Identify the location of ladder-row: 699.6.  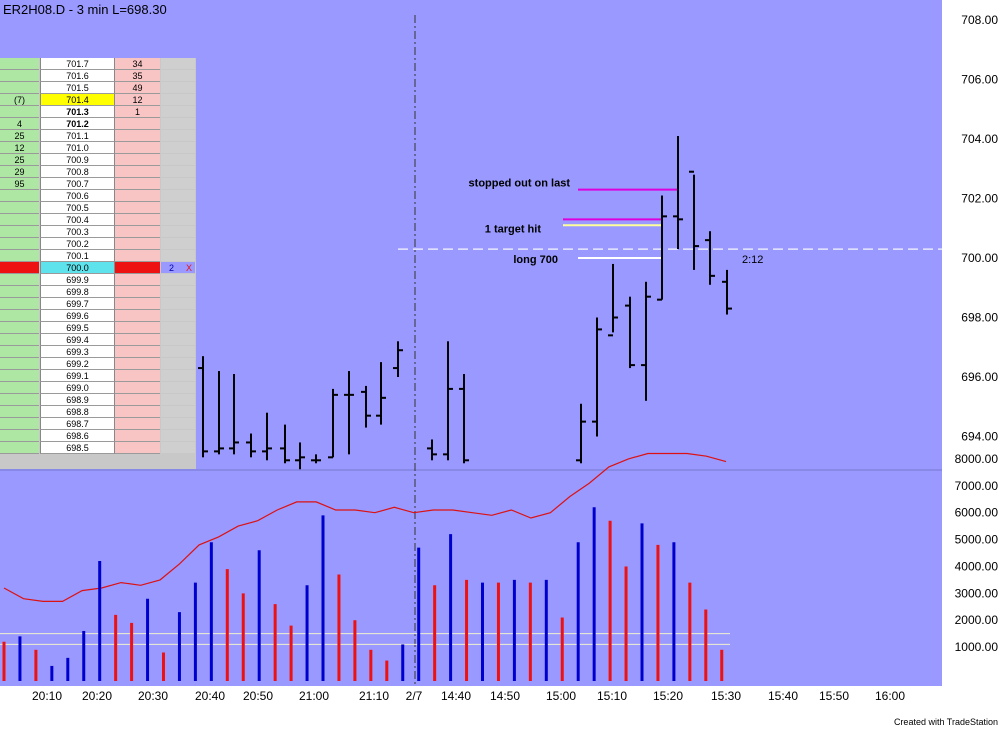
(98, 316).